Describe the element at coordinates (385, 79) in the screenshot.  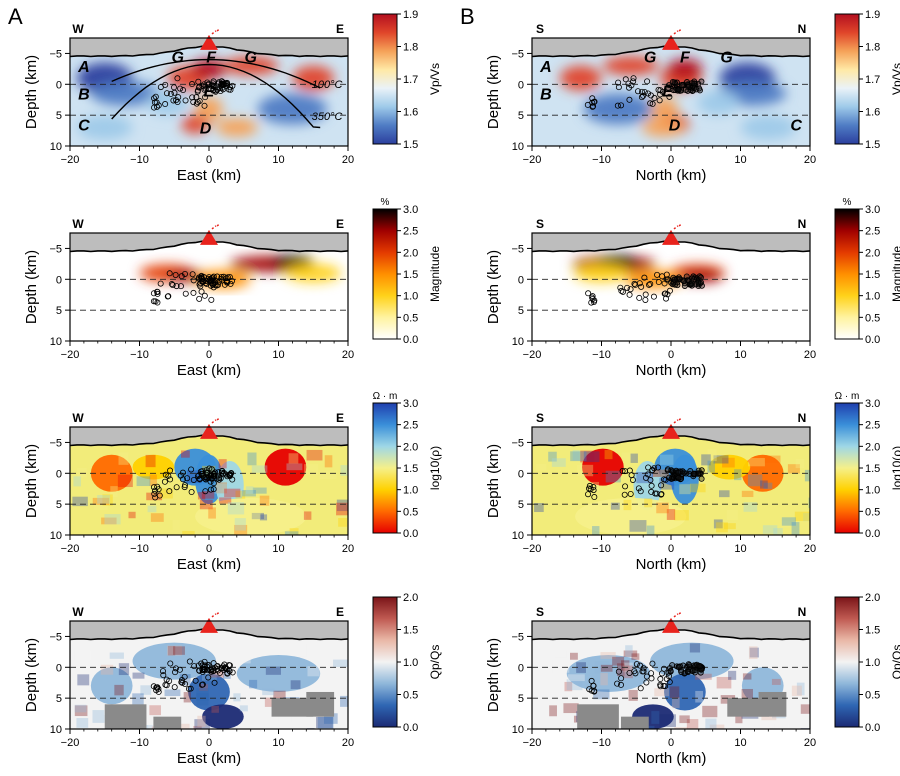
I see `colorbar-ramp` at that location.